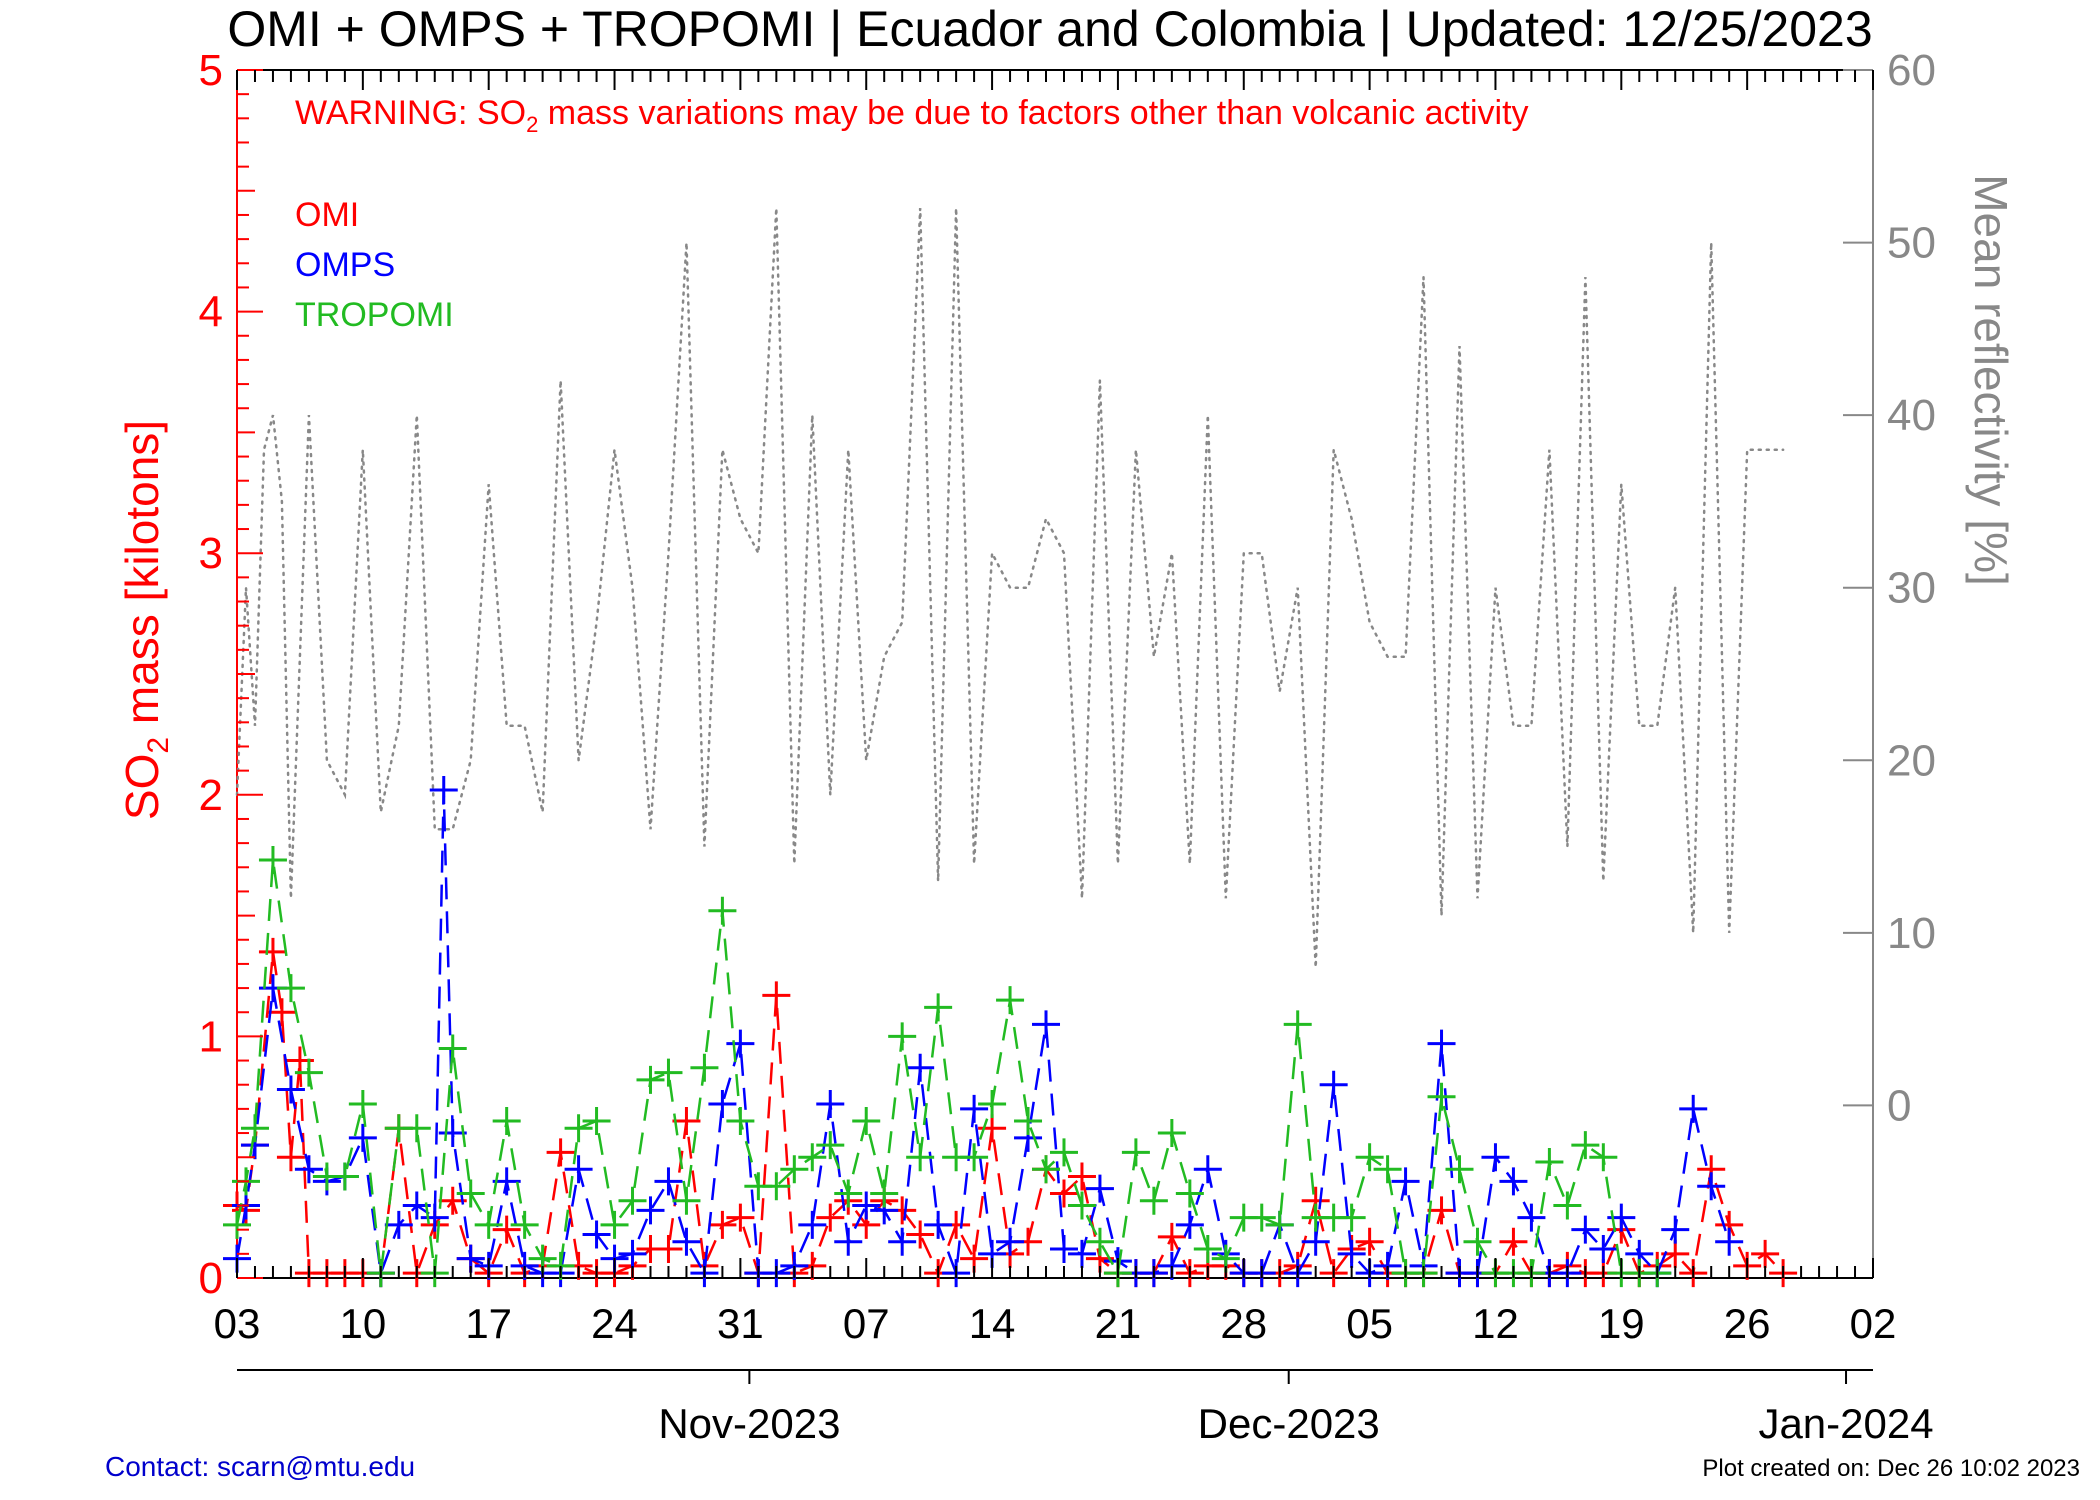 Image resolution: width=2100 pixels, height=1500 pixels. Describe the element at coordinates (374, 265) in the screenshot. I see `legend: OMI OMPS TROPOMI` at that location.